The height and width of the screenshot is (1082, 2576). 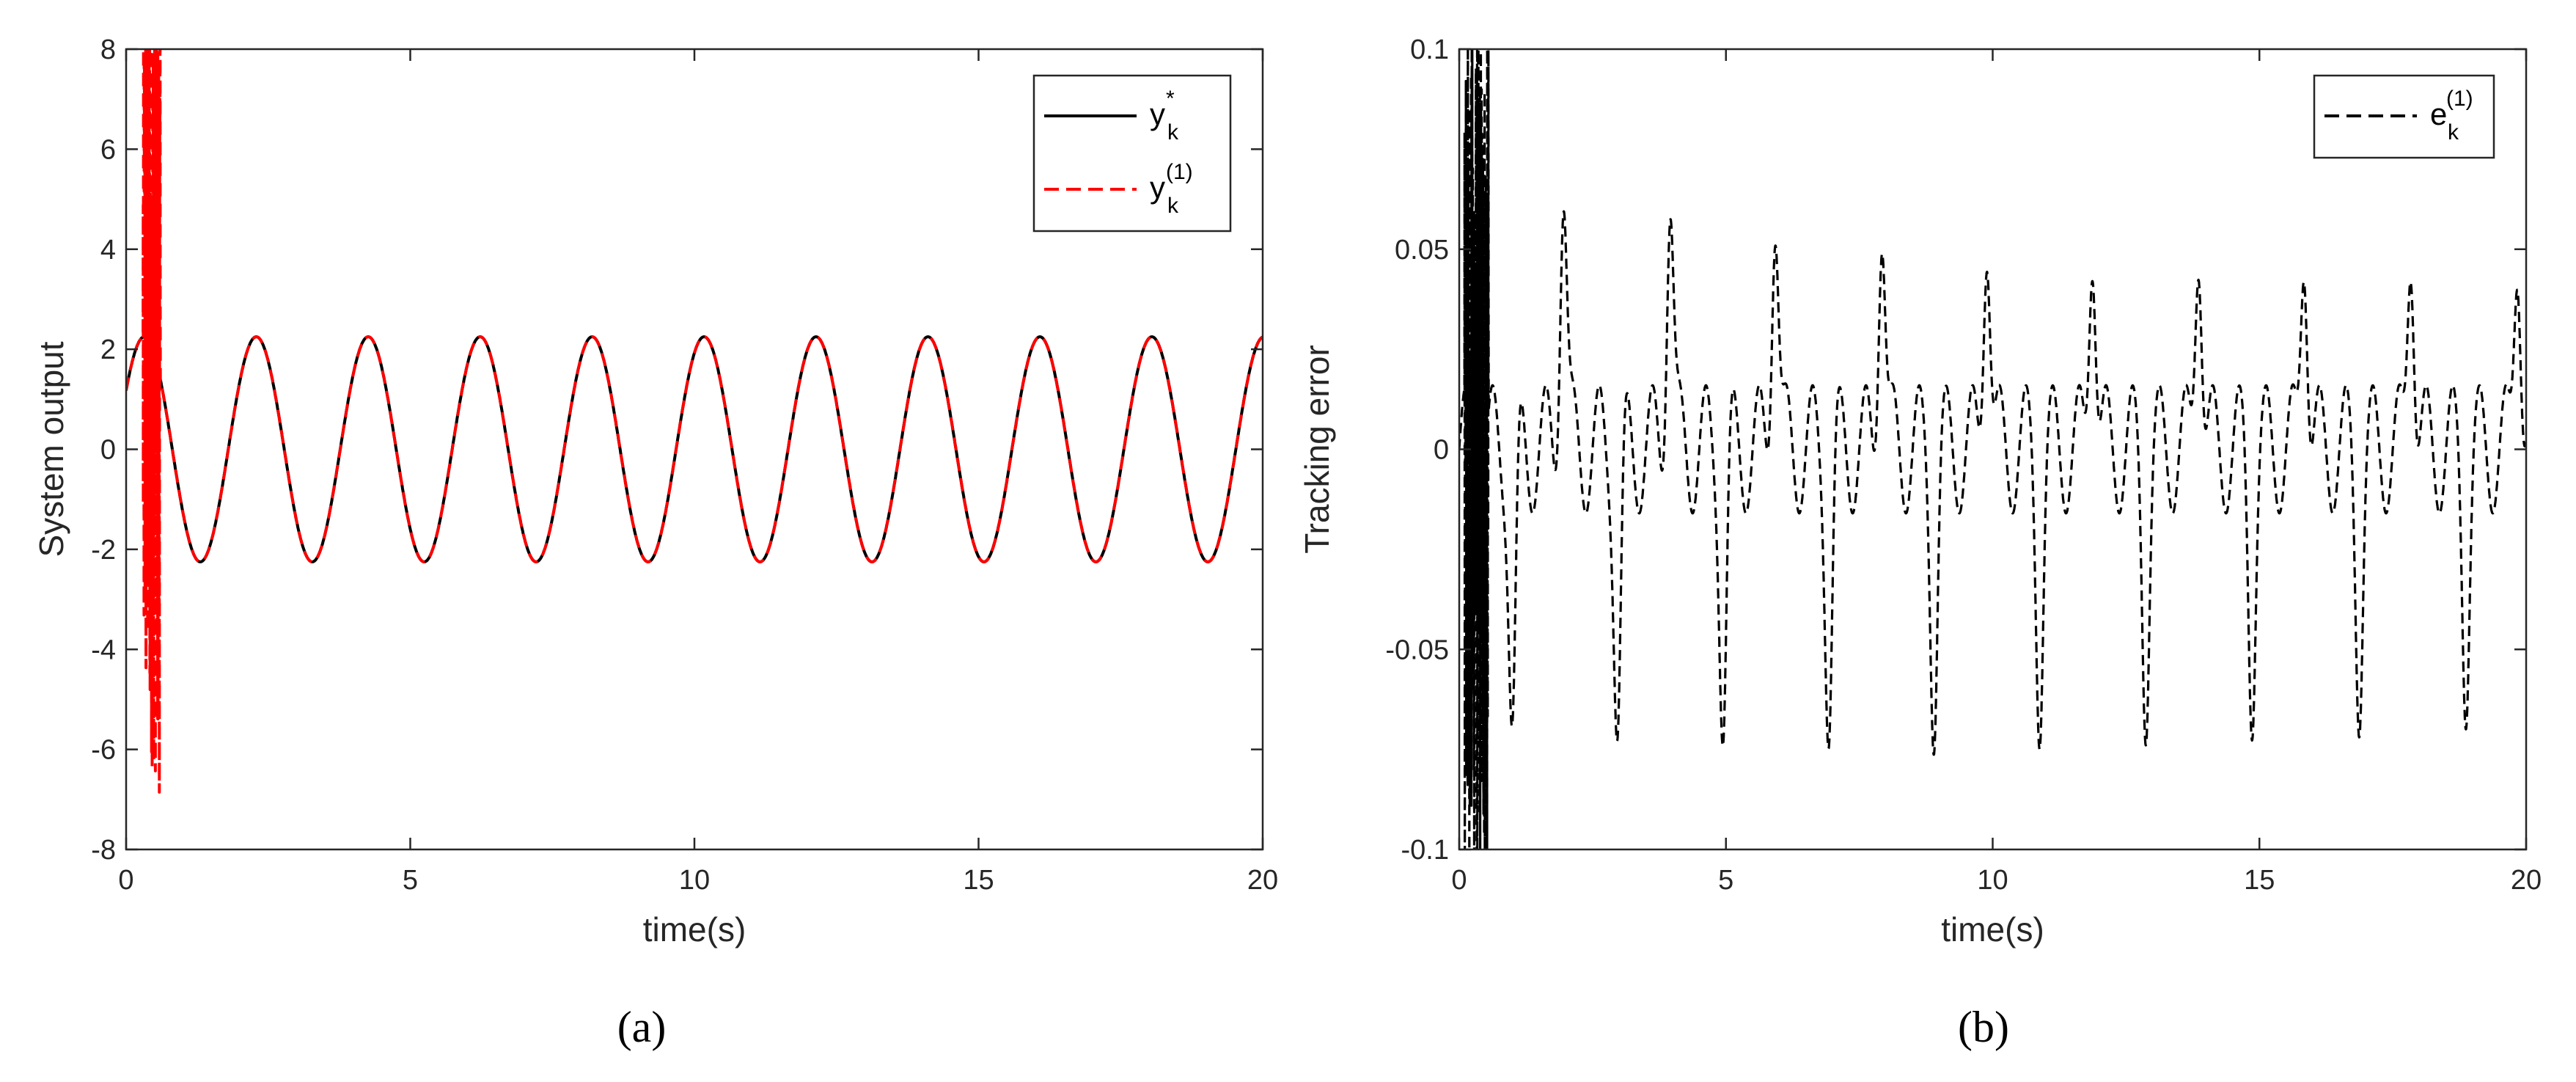 I want to click on y-tick-label: 6, so click(x=108, y=149).